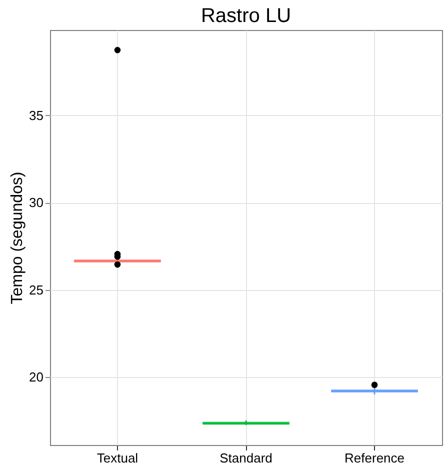  I want to click on y-tick-label: 20, so click(36, 376).